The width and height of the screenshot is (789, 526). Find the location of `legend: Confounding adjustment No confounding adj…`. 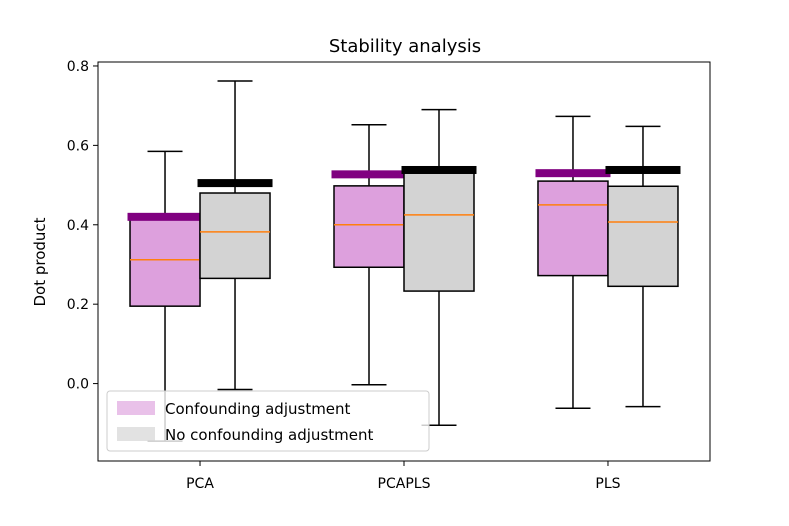

legend: Confounding adjustment No confounding adj… is located at coordinates (268, 421).